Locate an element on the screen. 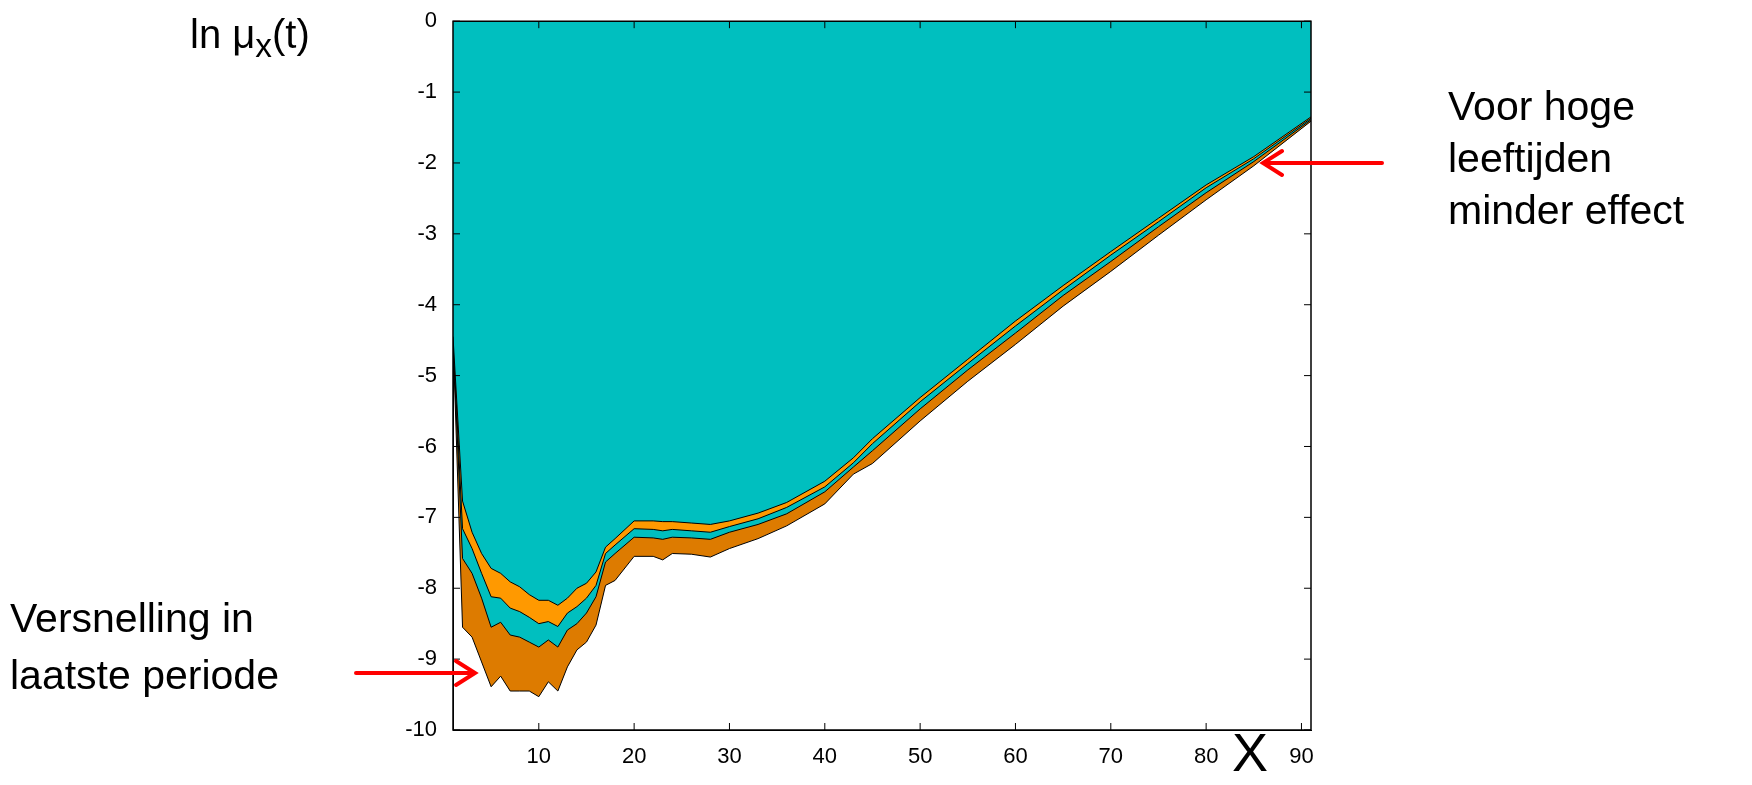 This screenshot has width=1752, height=785. y-tick-label: -9 is located at coordinates (427, 658).